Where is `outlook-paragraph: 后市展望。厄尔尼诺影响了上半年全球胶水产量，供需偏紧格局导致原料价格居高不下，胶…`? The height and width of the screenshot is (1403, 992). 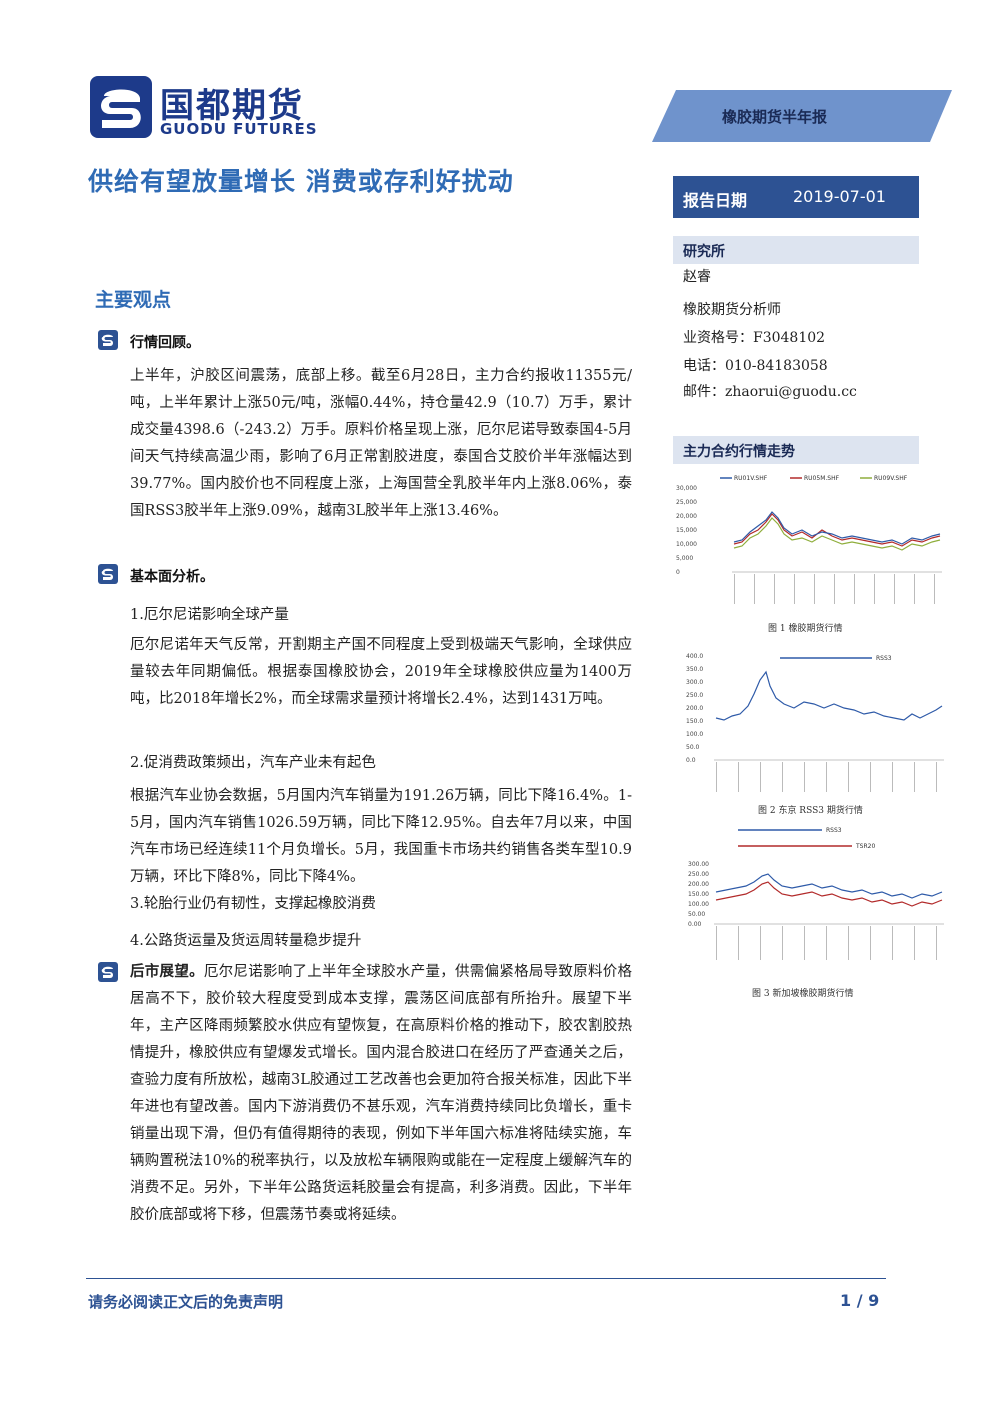
outlook-paragraph: 后市展望。厄尔尼诺影响了上半年全球胶水产量，供需偏紧格局导致原料价格居高不下，胶… is located at coordinates (381, 1094).